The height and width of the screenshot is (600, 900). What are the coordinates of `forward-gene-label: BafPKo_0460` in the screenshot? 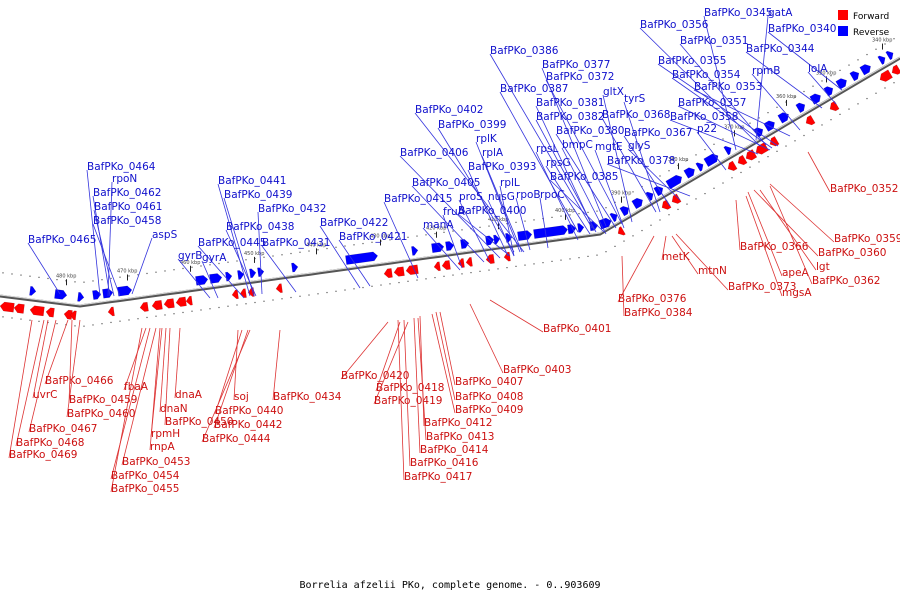 It's located at (101, 414).